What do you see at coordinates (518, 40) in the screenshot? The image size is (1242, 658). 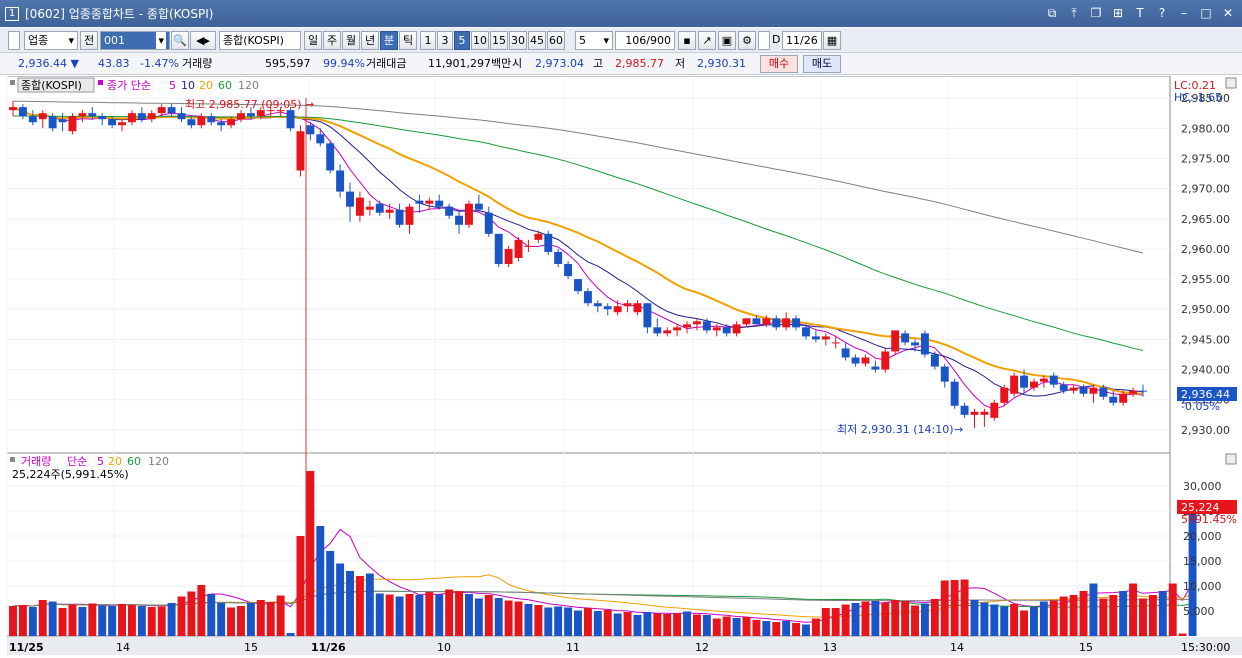 I see `interval-button-30: 30` at bounding box center [518, 40].